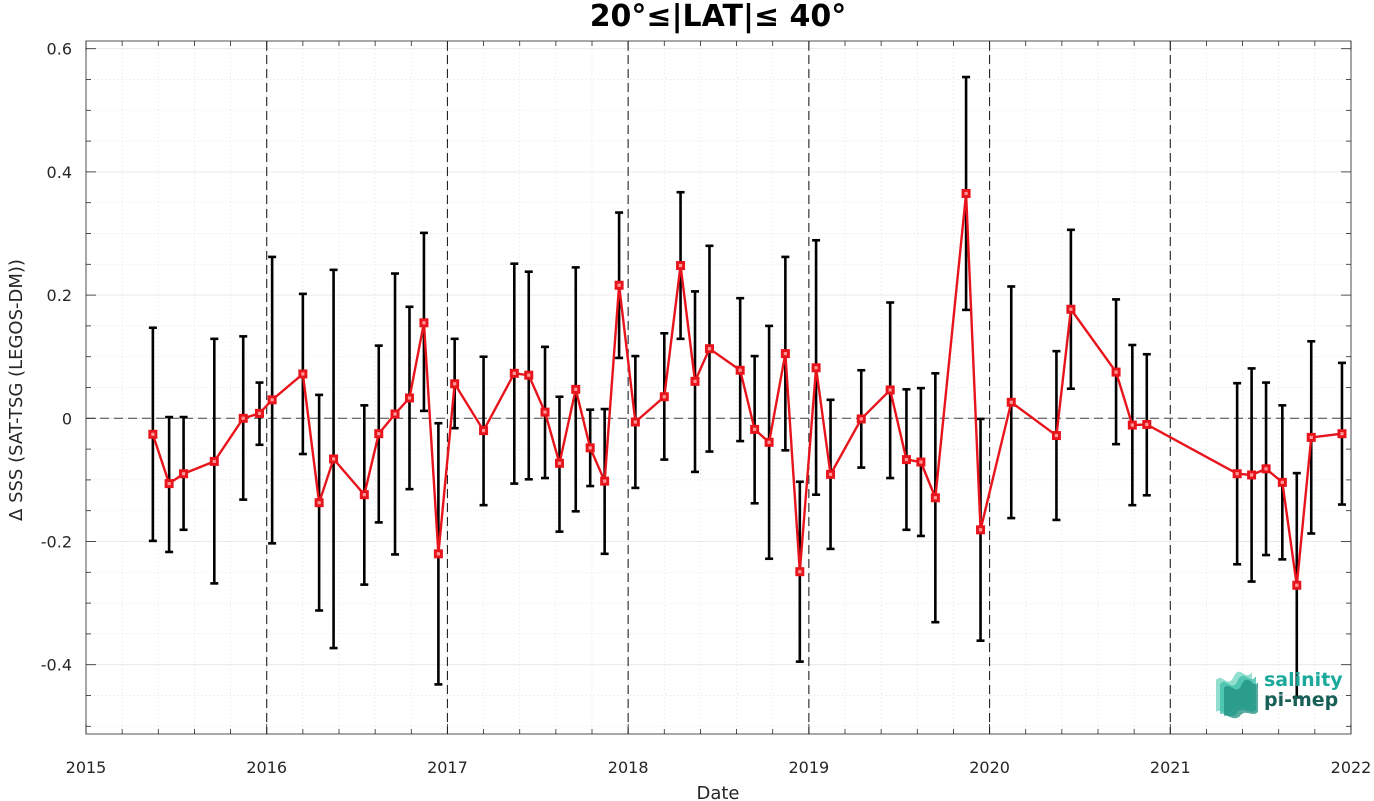 The image size is (1374, 801). What do you see at coordinates (56, 357) in the screenshot?
I see `y-tick-labels: -0.4 -0.2 0 0.2 0.4 0.6` at bounding box center [56, 357].